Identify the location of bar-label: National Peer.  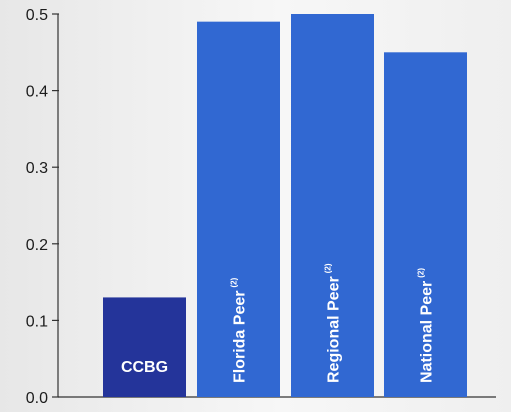
(427, 332).